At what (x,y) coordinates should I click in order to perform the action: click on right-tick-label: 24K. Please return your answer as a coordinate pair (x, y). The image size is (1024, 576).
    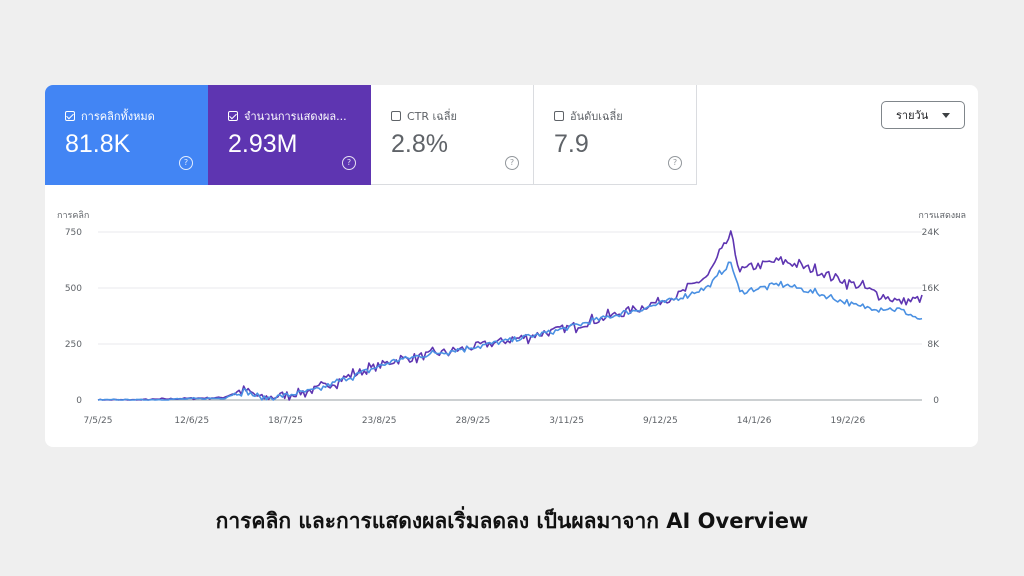
    Looking at the image, I should click on (931, 233).